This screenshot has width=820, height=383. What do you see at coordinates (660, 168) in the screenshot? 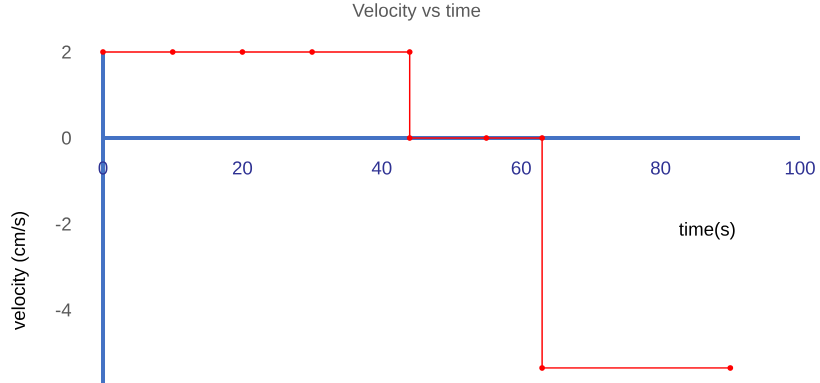
I see `x-tick-label: 80` at bounding box center [660, 168].